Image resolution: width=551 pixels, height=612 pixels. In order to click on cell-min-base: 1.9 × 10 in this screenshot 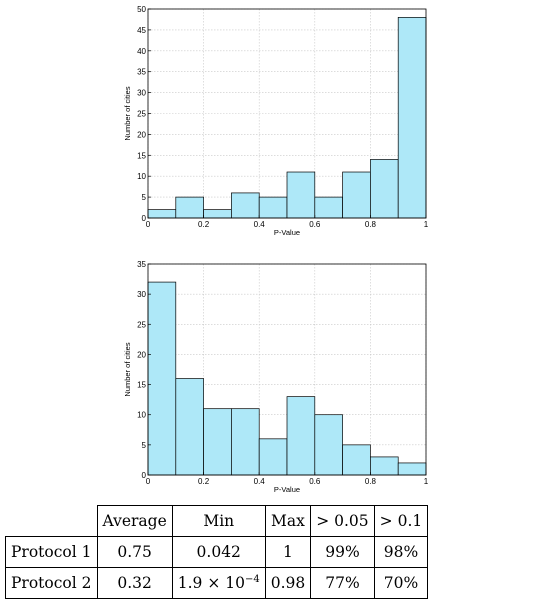, I will do `click(211, 583)`.